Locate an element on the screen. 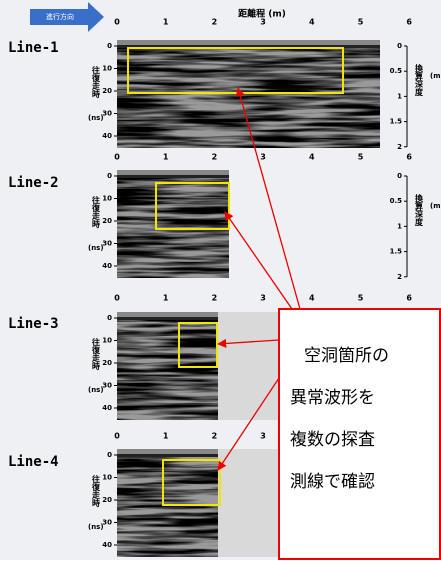  line-label: Line-3 is located at coordinates (33, 324).